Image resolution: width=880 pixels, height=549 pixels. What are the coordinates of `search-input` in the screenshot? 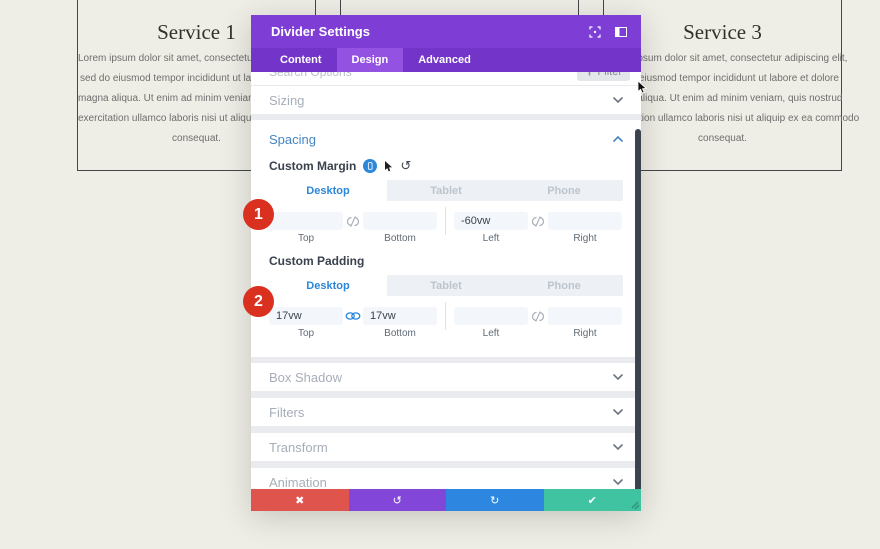 It's located at (369, 75).